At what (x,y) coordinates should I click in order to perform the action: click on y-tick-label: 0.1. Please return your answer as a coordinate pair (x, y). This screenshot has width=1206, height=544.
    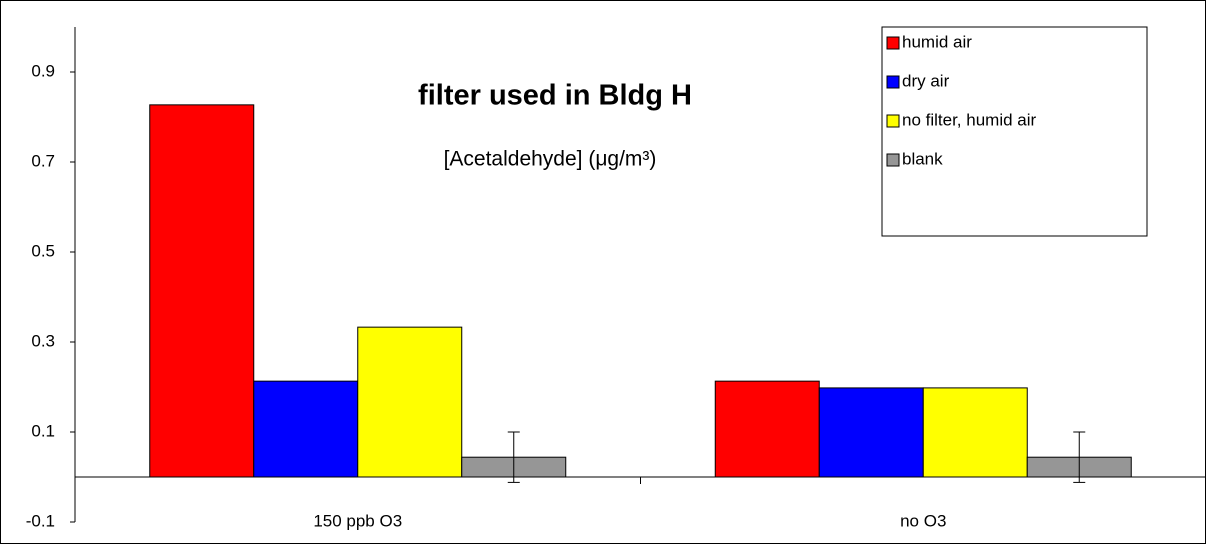
    Looking at the image, I should click on (43, 430).